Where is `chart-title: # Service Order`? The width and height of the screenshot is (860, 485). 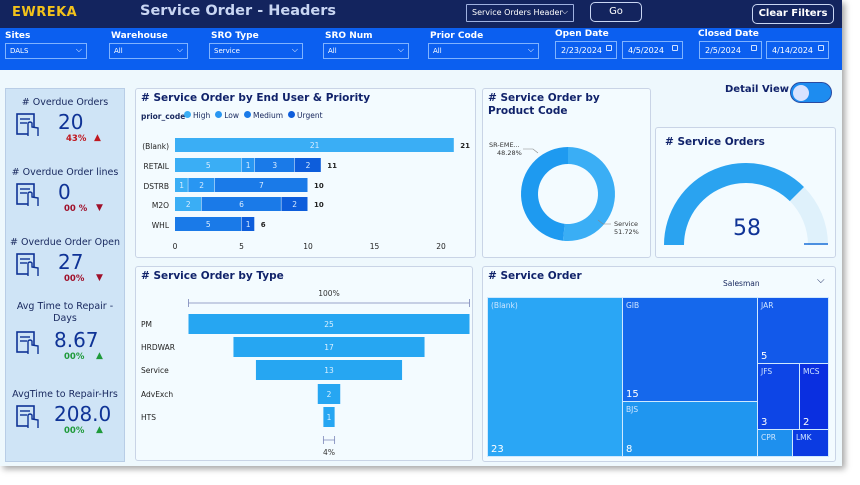
chart-title: # Service Order is located at coordinates (535, 276).